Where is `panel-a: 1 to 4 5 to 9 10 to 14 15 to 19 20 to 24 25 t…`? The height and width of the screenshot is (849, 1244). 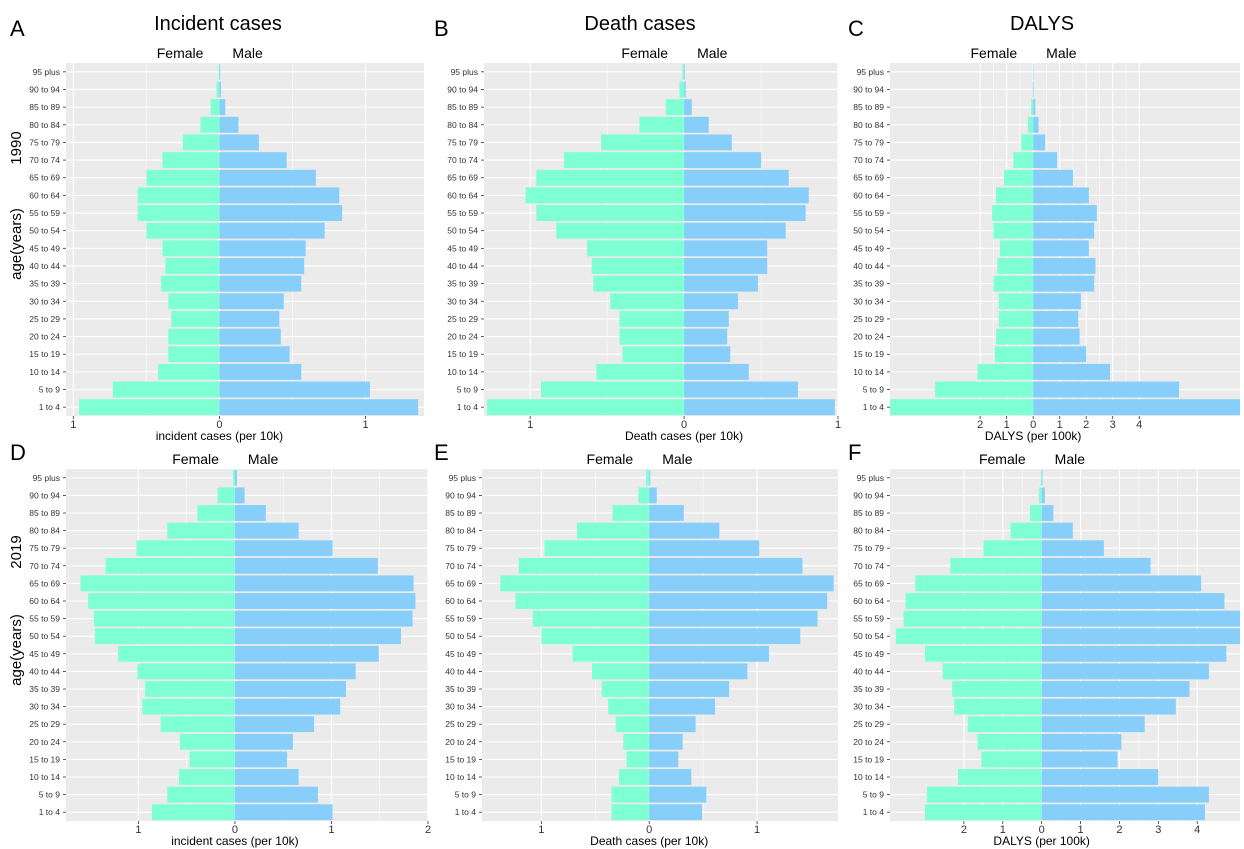
panel-a: 1 to 4 5 to 9 10 to 14 15 to 19 20 to 24 25 t… is located at coordinates (226, 244).